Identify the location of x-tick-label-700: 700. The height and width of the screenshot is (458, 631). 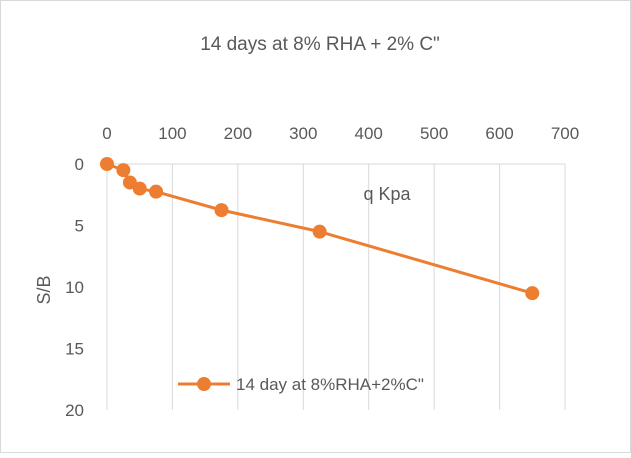
(565, 133).